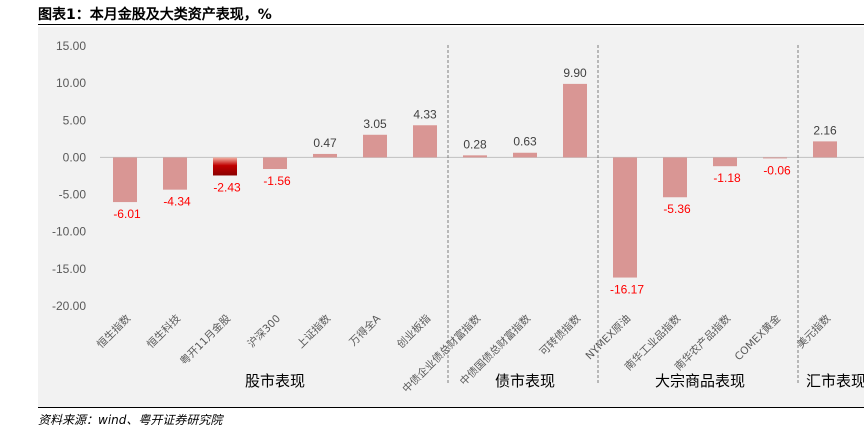 The height and width of the screenshot is (428, 864). What do you see at coordinates (227, 187) in the screenshot?
I see `data-label: -2.43` at bounding box center [227, 187].